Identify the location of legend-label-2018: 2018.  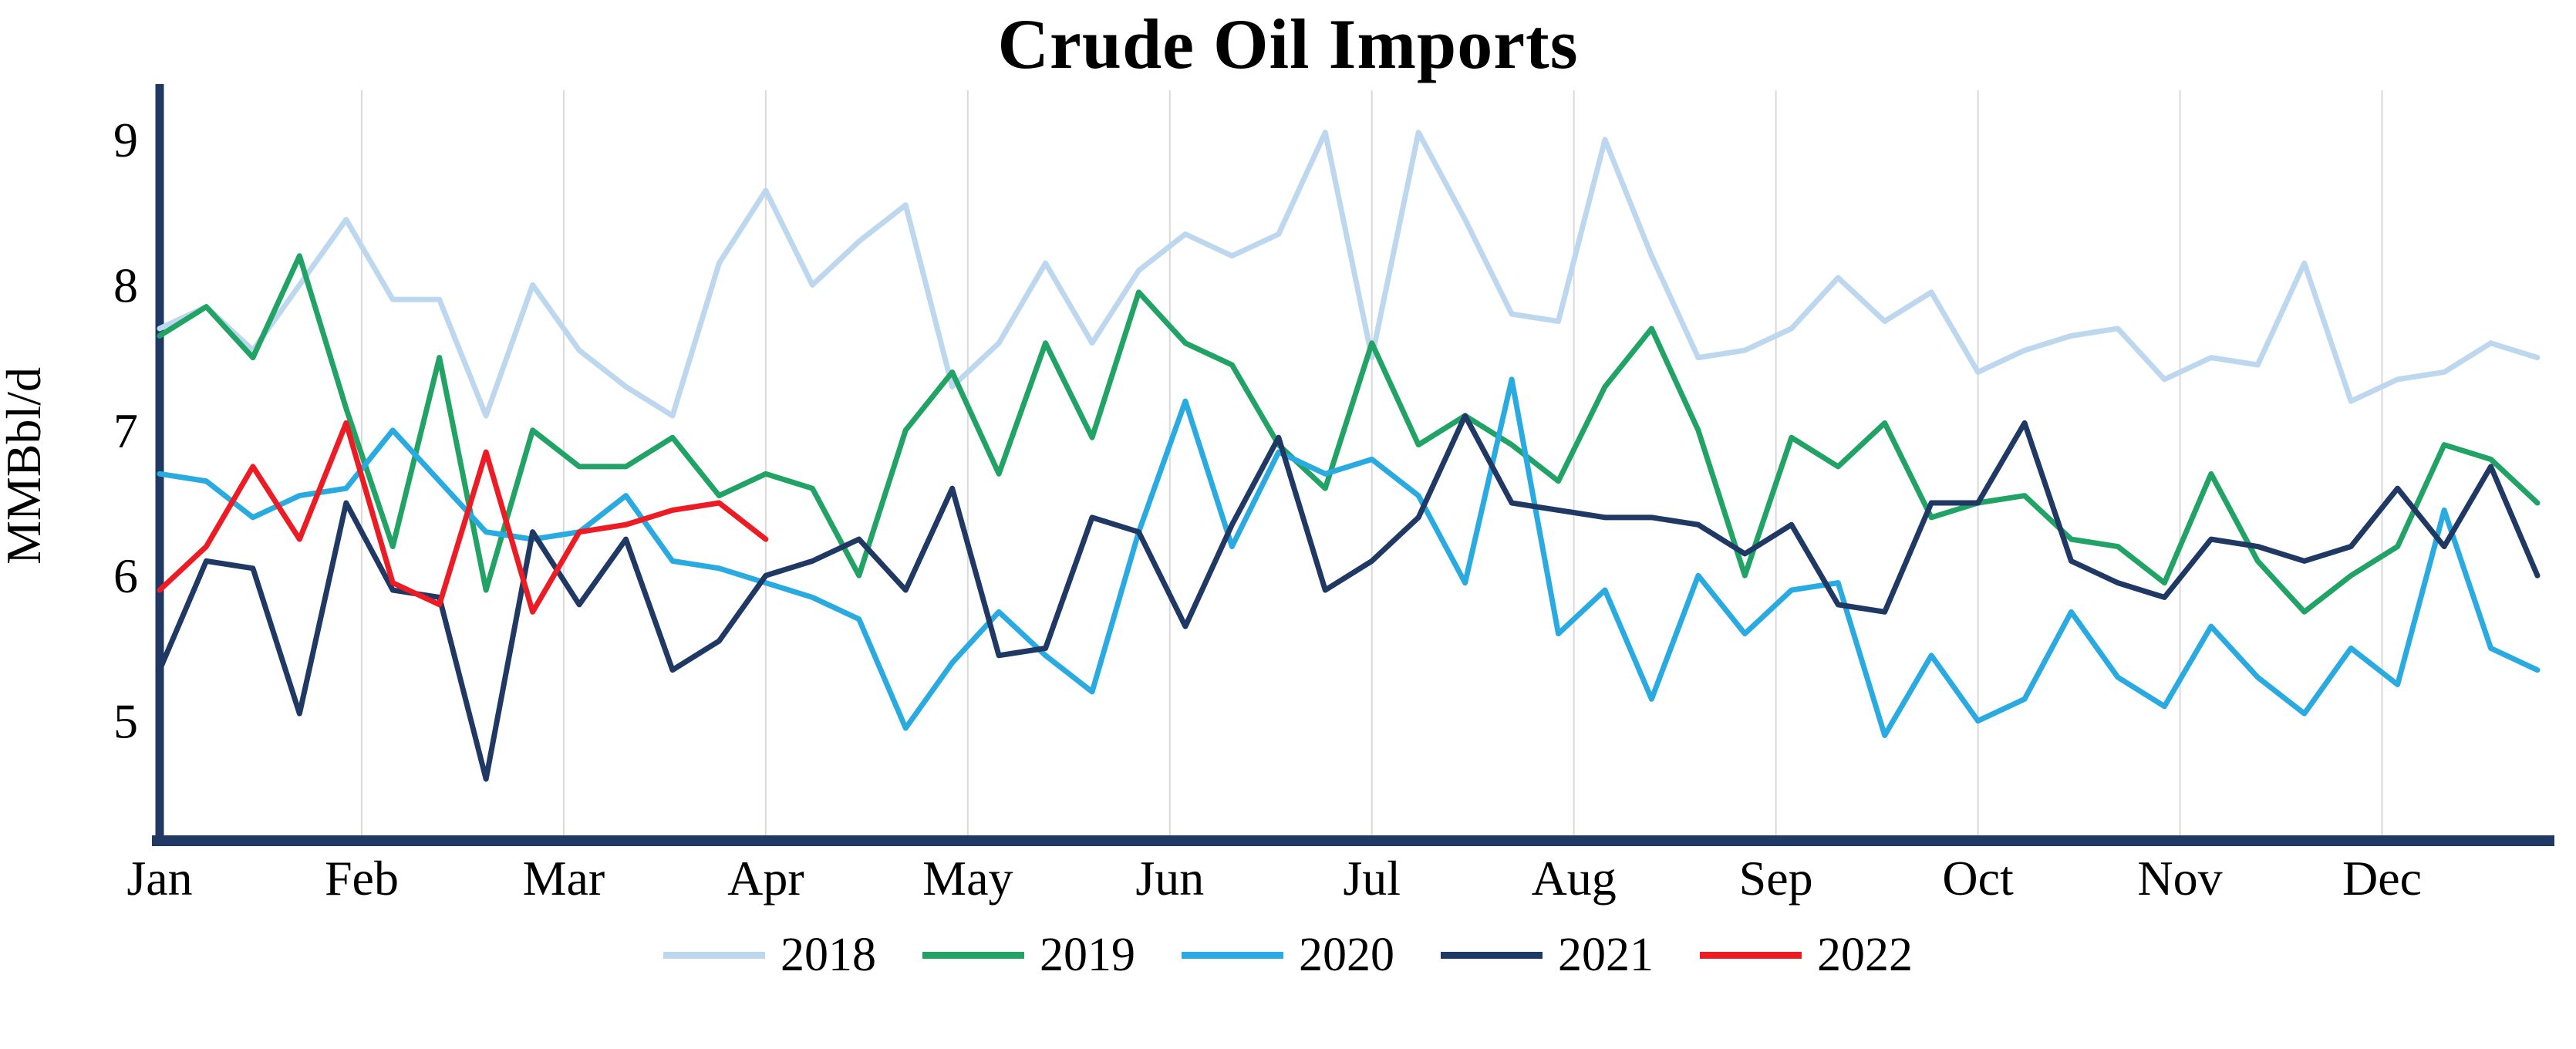
(828, 954).